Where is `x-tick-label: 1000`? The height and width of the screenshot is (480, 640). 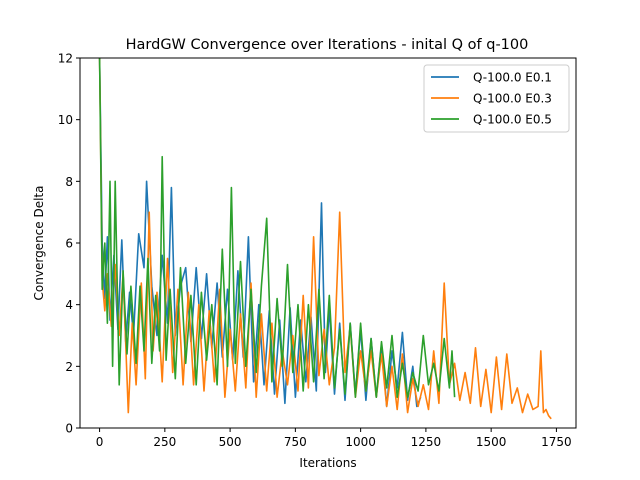
x-tick-label: 1000 is located at coordinates (360, 442).